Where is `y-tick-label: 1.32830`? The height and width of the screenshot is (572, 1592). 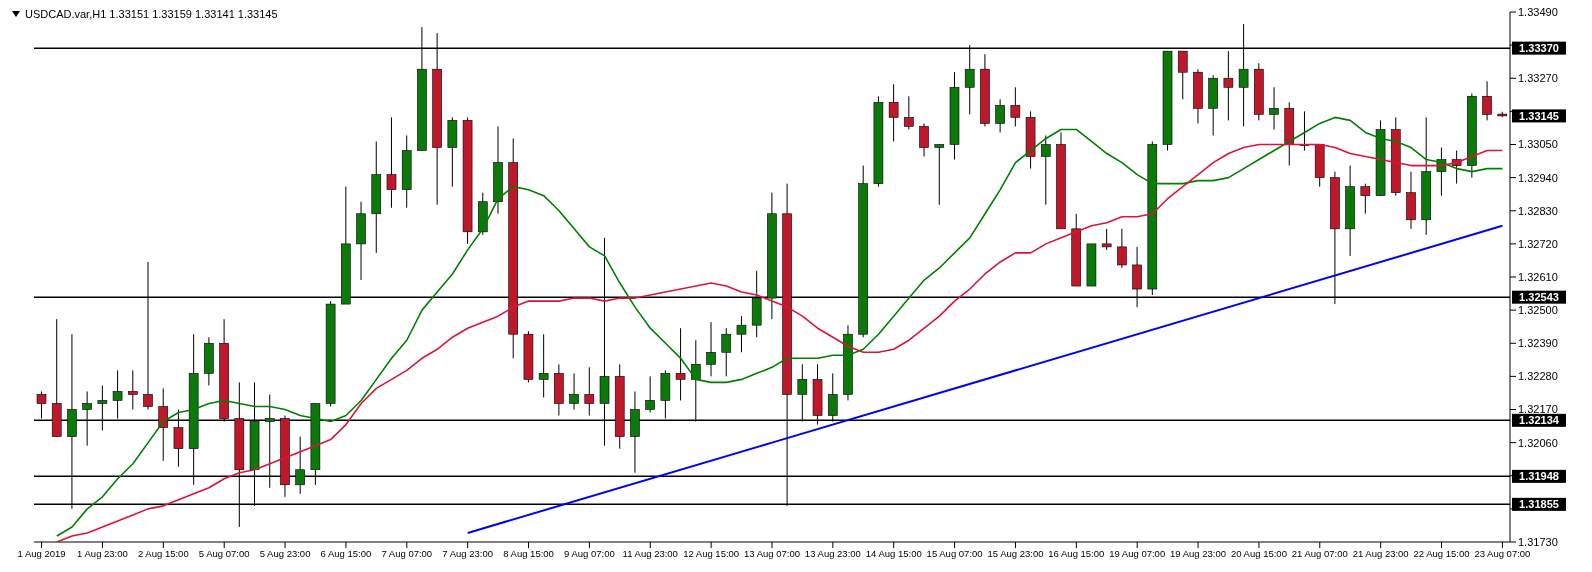
y-tick-label: 1.32830 is located at coordinates (1538, 210).